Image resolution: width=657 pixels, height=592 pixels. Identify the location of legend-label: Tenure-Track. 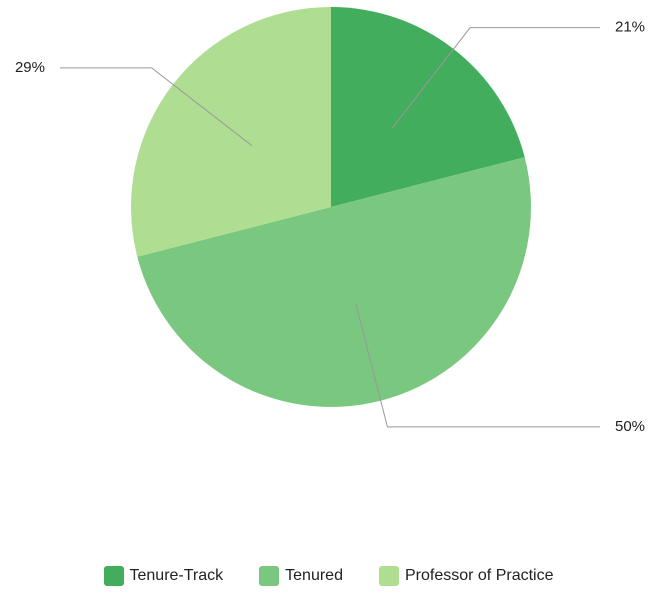
(176, 575).